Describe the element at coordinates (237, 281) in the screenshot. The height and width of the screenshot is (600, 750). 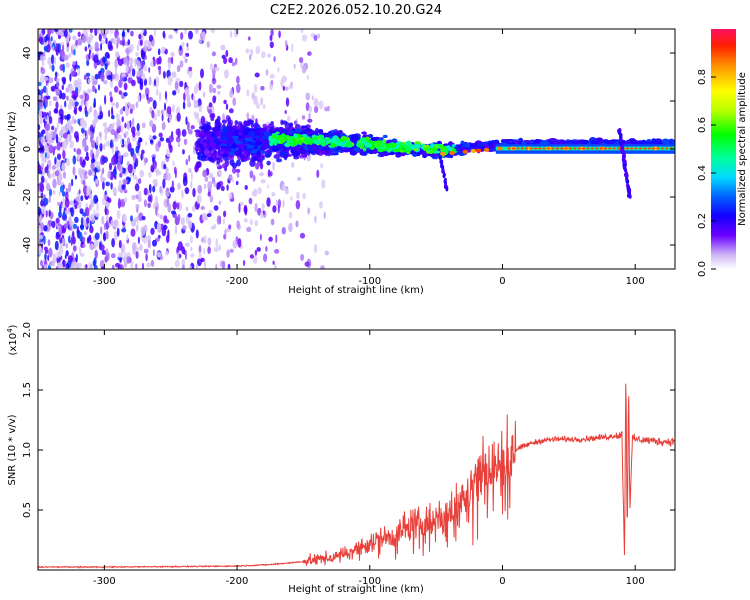
I see `spectrogram-x-tick-label: -200` at that location.